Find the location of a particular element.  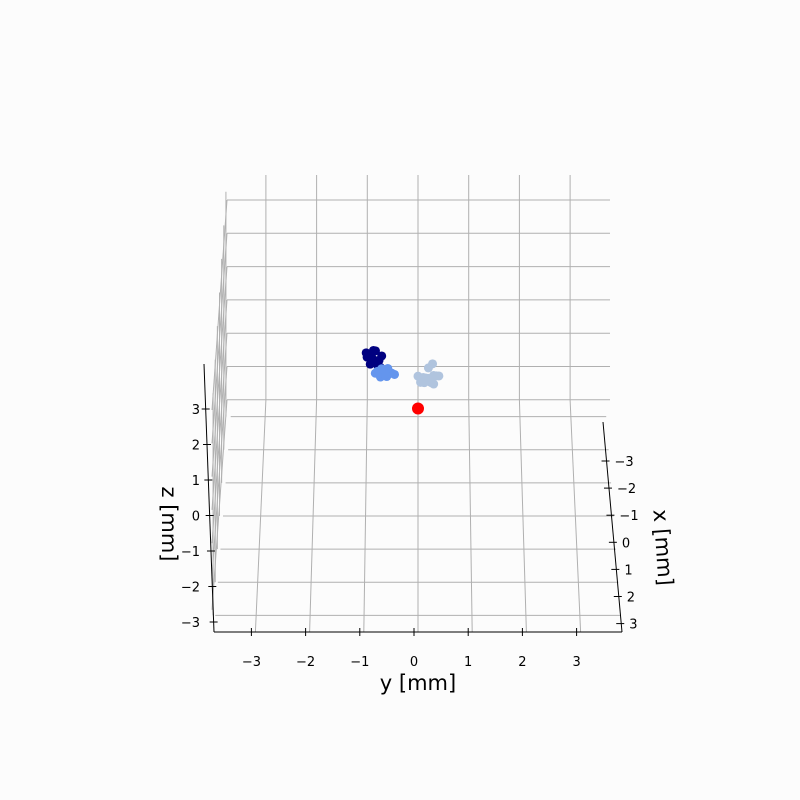

floor-grid is located at coordinates (418, 516).